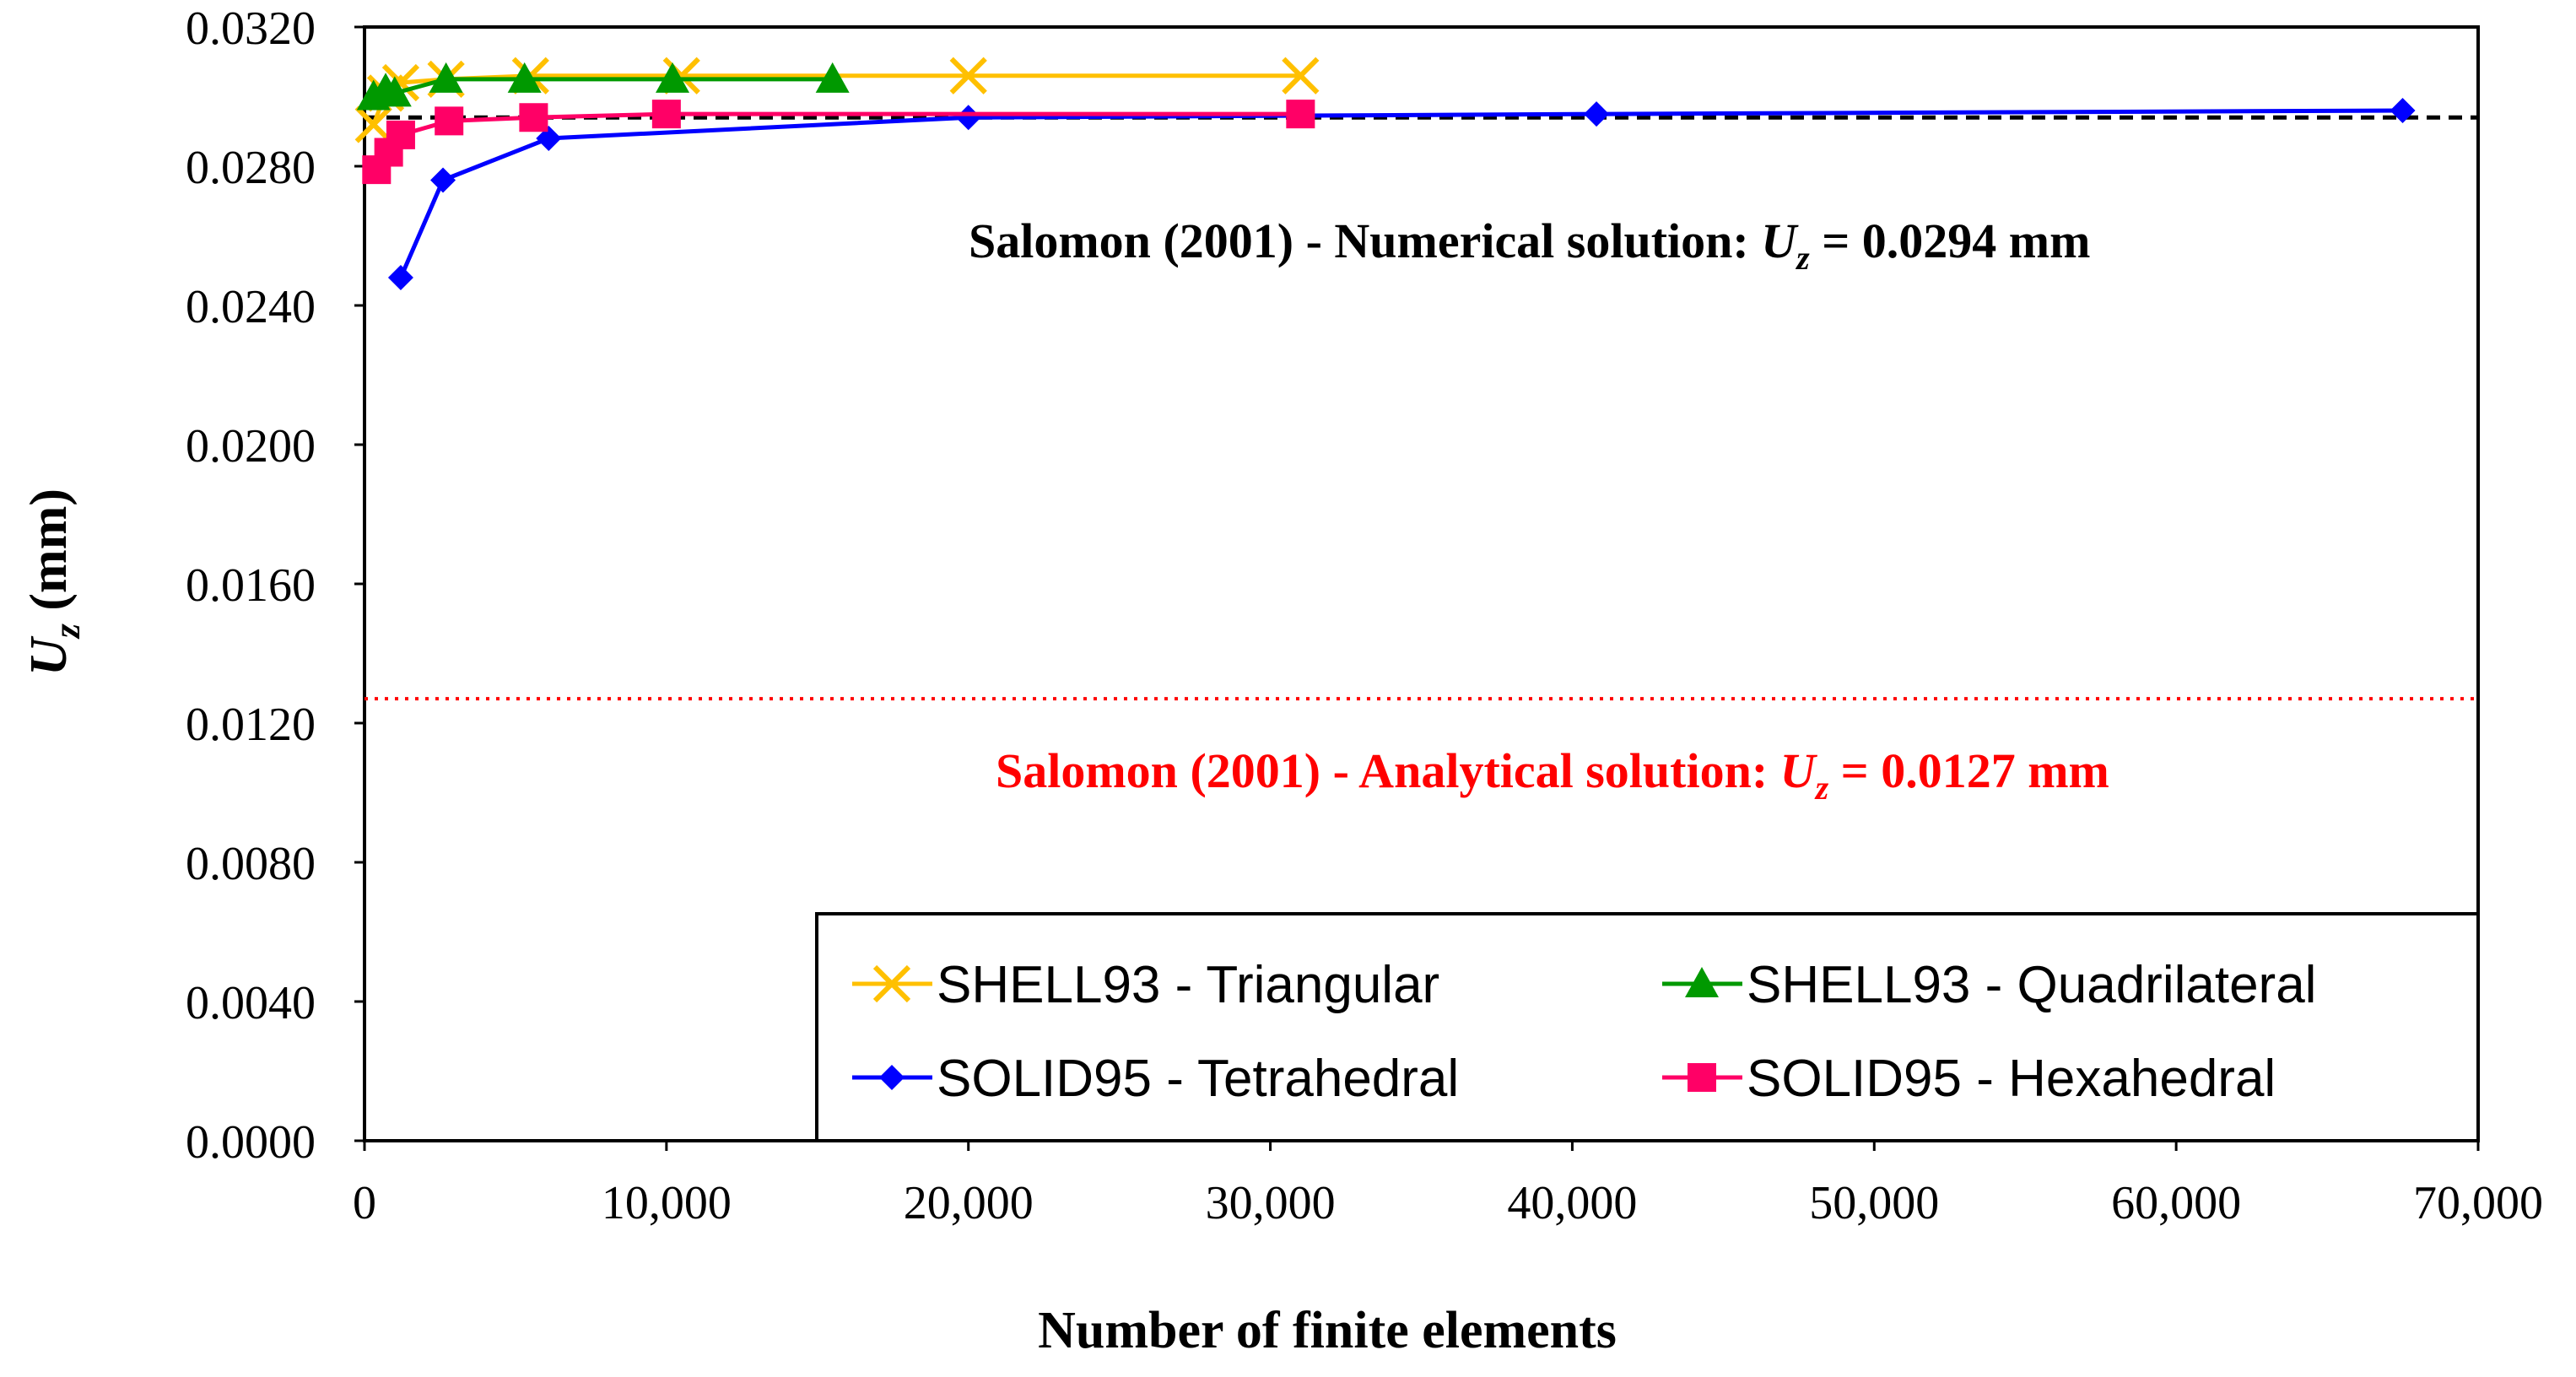  Describe the element at coordinates (1327, 1330) in the screenshot. I see `x-axis-title: Number of finite elements` at that location.